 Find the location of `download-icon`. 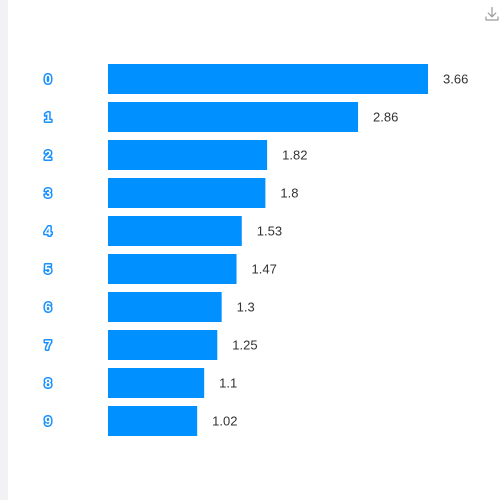

download-icon is located at coordinates (492, 13).